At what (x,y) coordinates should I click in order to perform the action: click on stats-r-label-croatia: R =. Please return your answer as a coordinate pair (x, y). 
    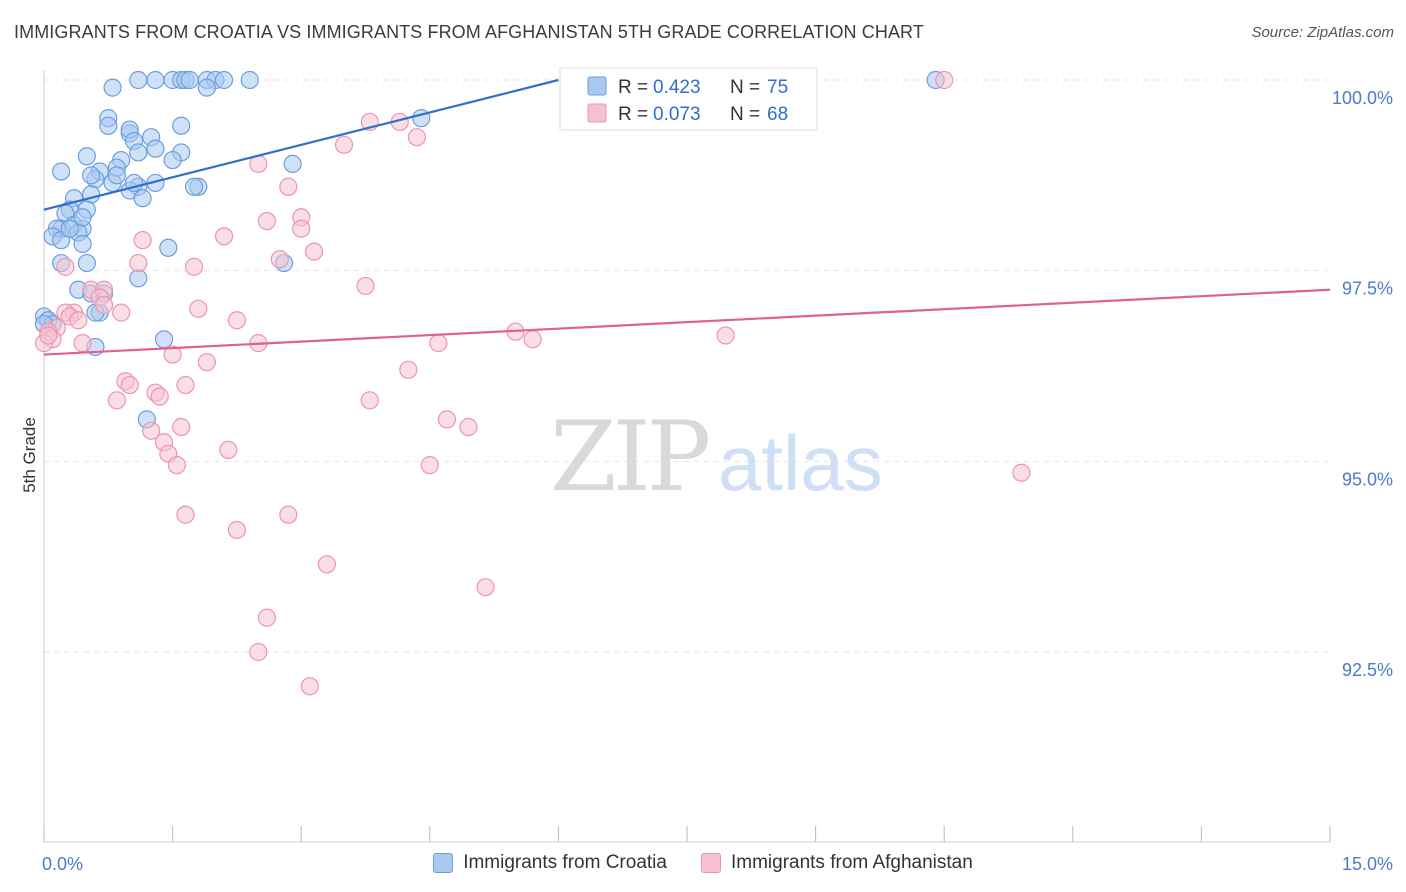
    Looking at the image, I should click on (633, 87).